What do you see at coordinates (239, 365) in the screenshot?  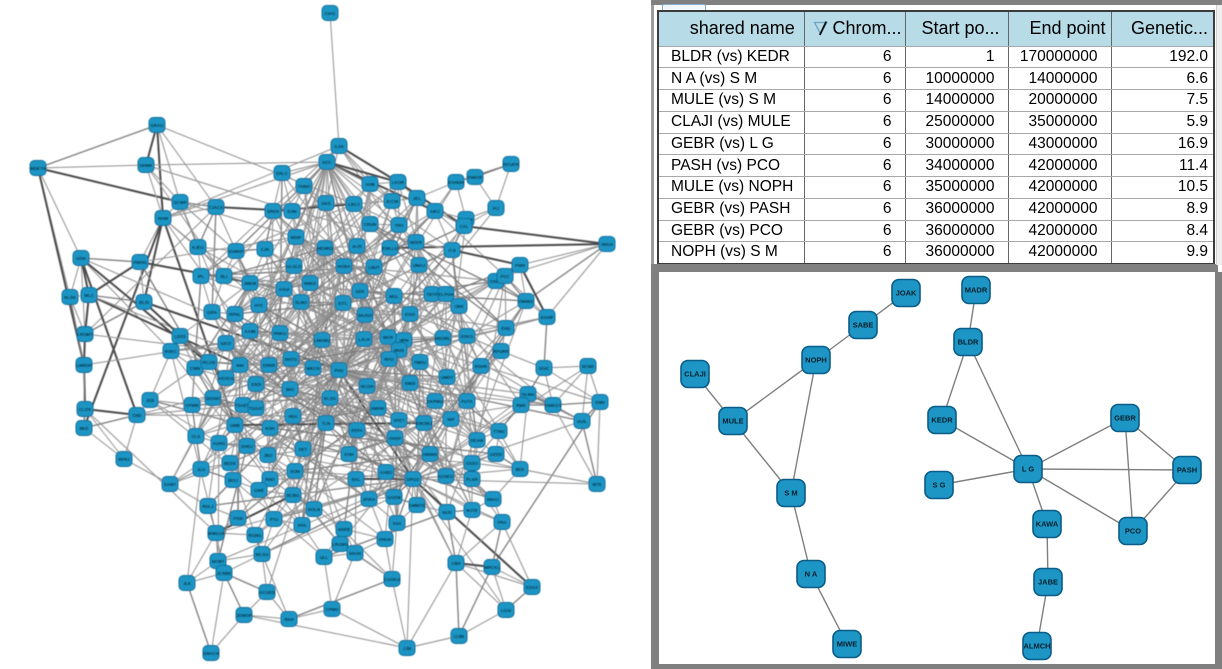 I see `svg-text: IHH` at bounding box center [239, 365].